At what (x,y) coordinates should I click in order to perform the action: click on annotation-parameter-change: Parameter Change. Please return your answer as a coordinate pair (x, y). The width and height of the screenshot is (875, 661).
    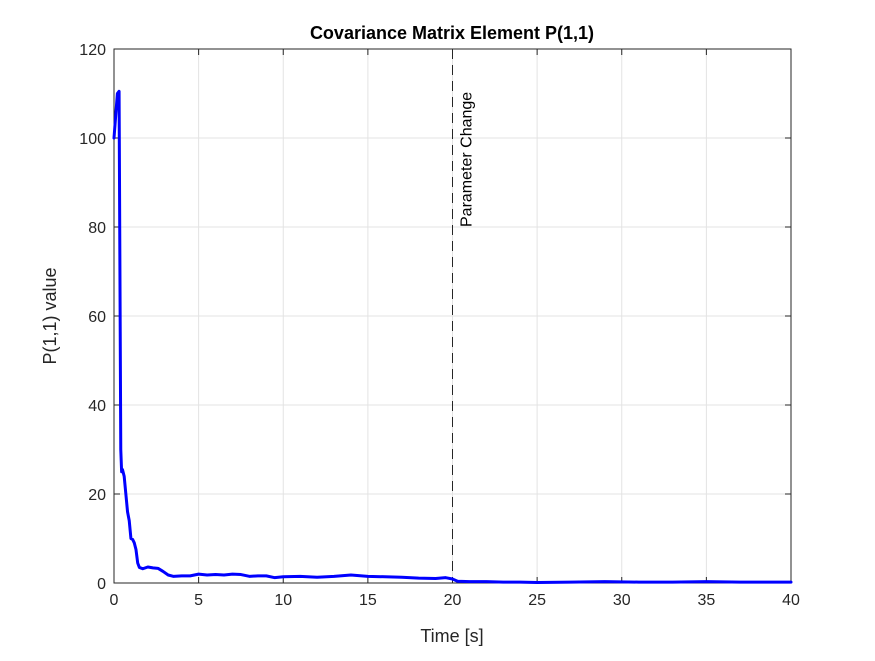
    Looking at the image, I should click on (467, 159).